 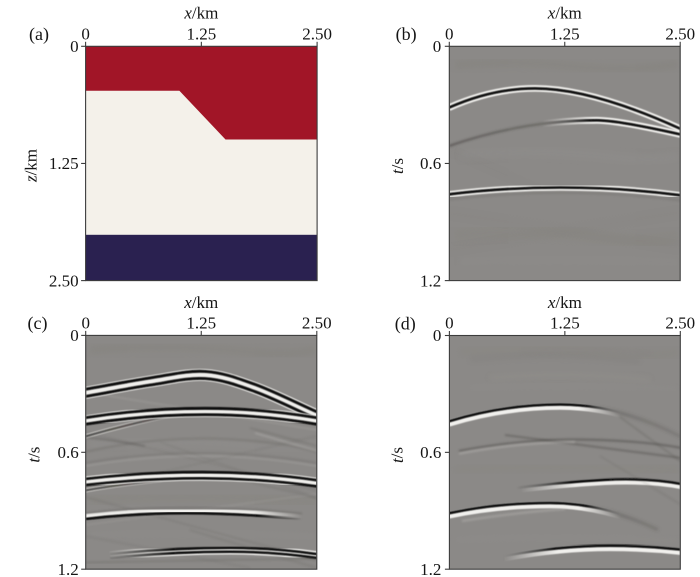 What do you see at coordinates (30, 166) in the screenshot?
I see `svg-text: z/km` at bounding box center [30, 166].